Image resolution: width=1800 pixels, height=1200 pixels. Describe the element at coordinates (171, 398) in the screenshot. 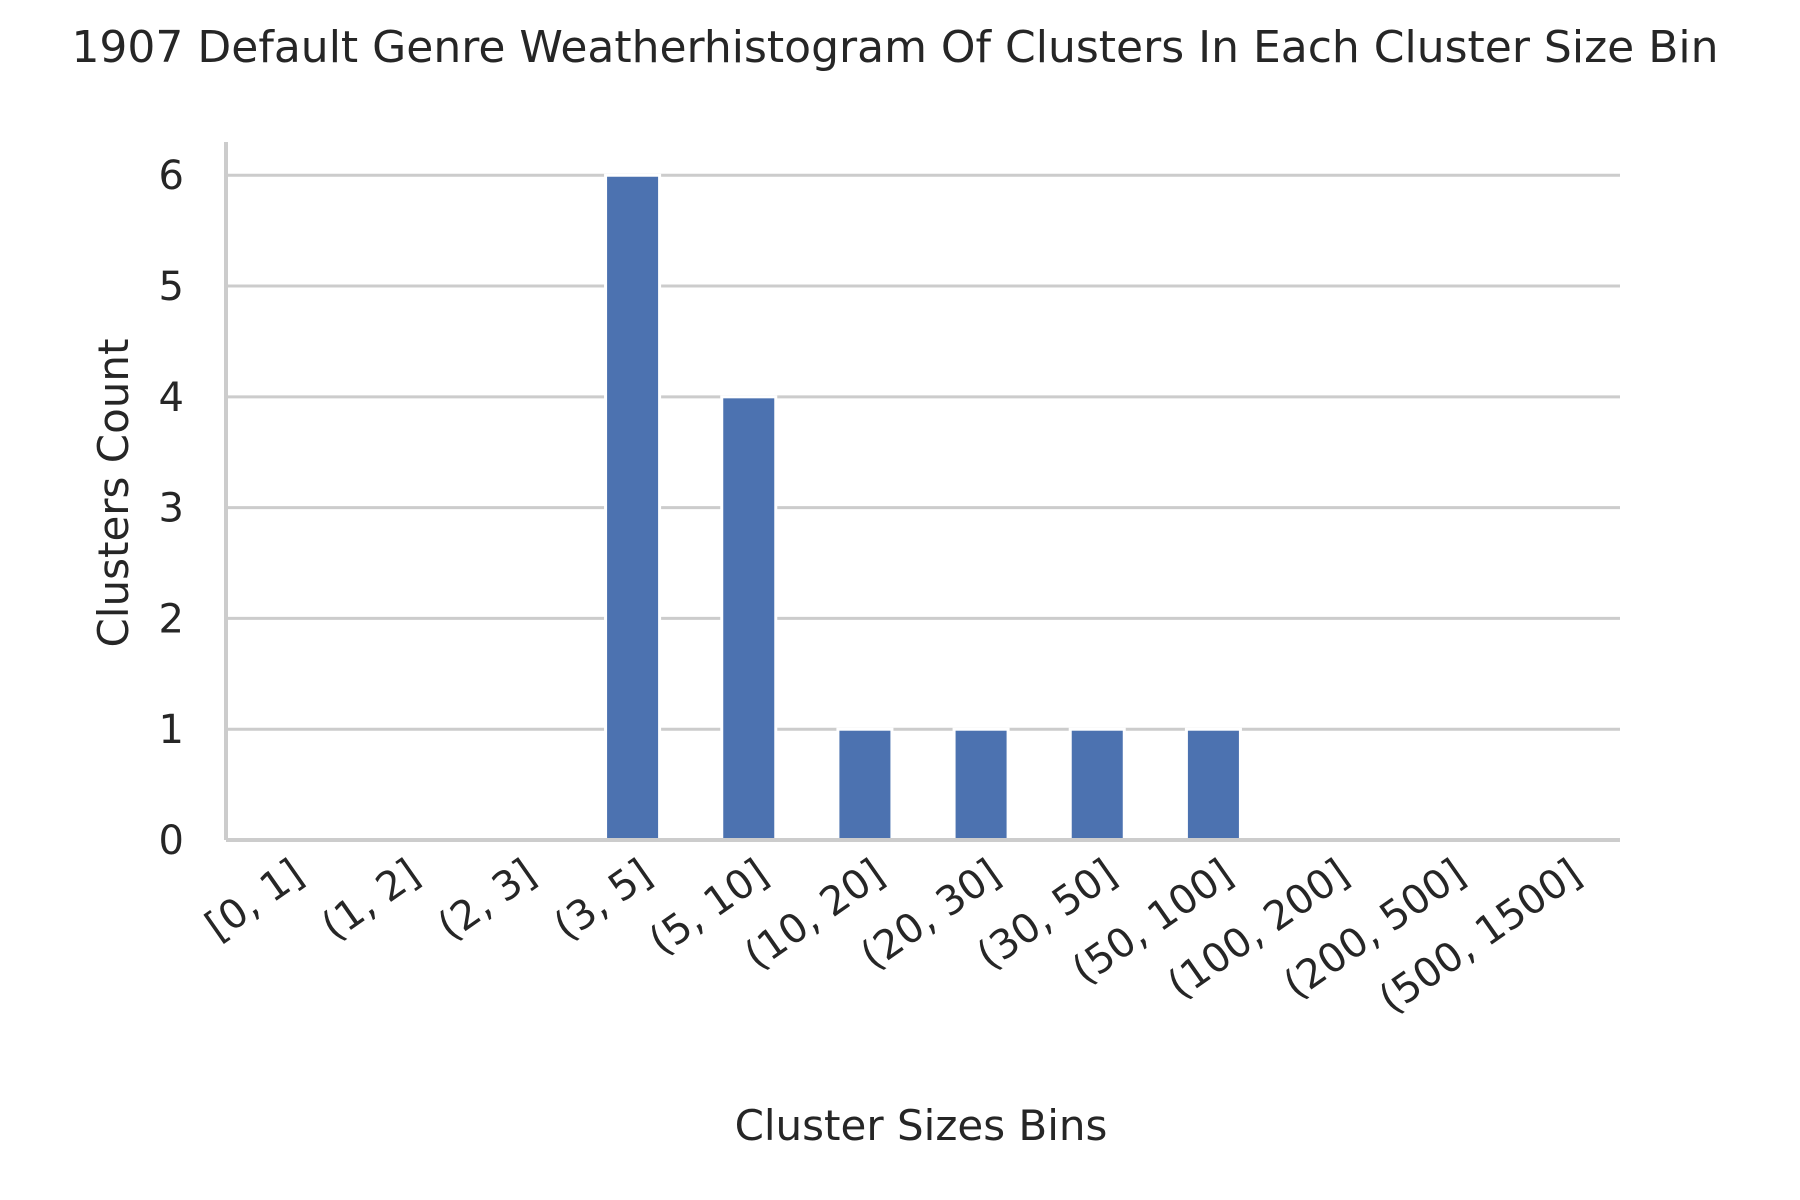

I see `y-tick-label: 4` at that location.